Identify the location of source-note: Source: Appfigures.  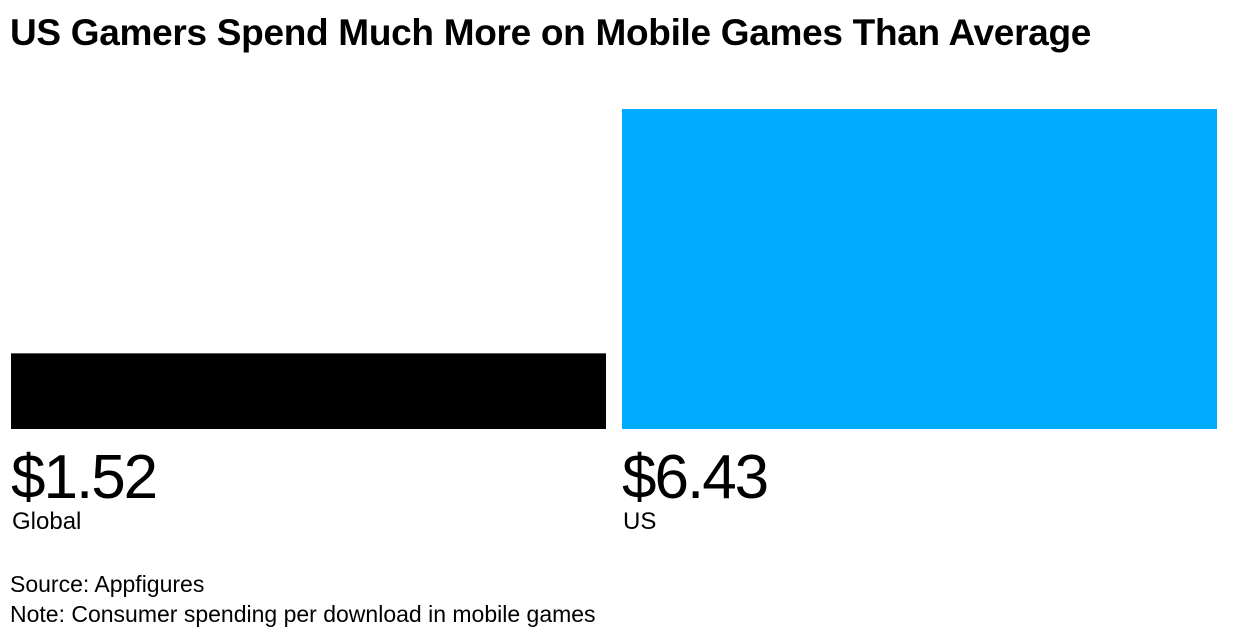
(107, 584).